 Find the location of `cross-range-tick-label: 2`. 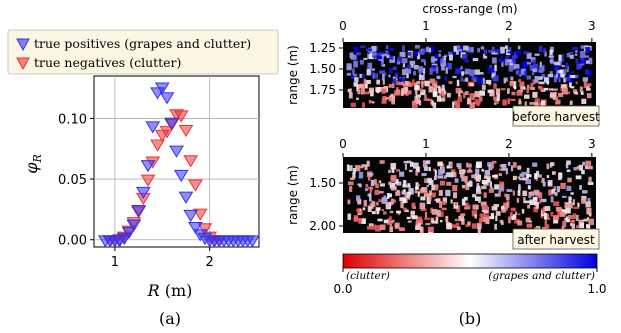

cross-range-tick-label: 2 is located at coordinates (509, 26).